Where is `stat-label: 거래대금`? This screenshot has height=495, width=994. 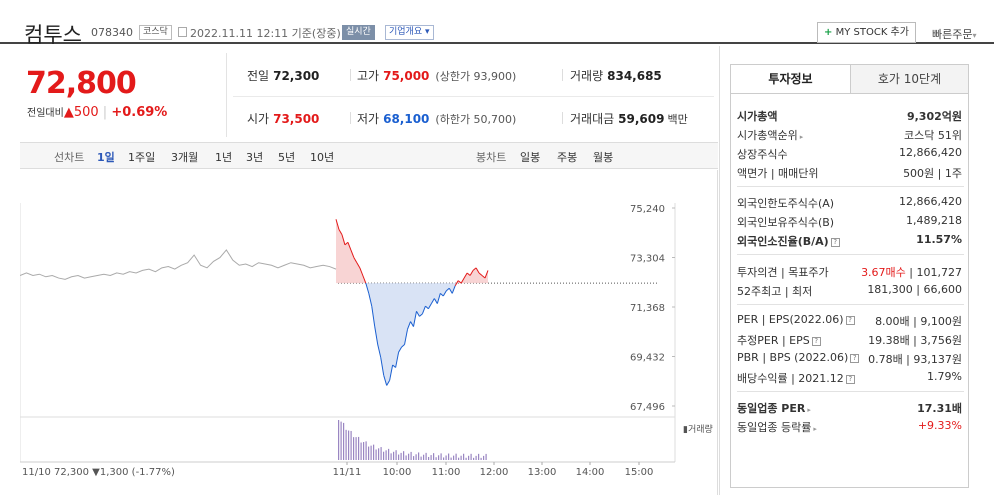
stat-label: 거래대금 is located at coordinates (592, 119).